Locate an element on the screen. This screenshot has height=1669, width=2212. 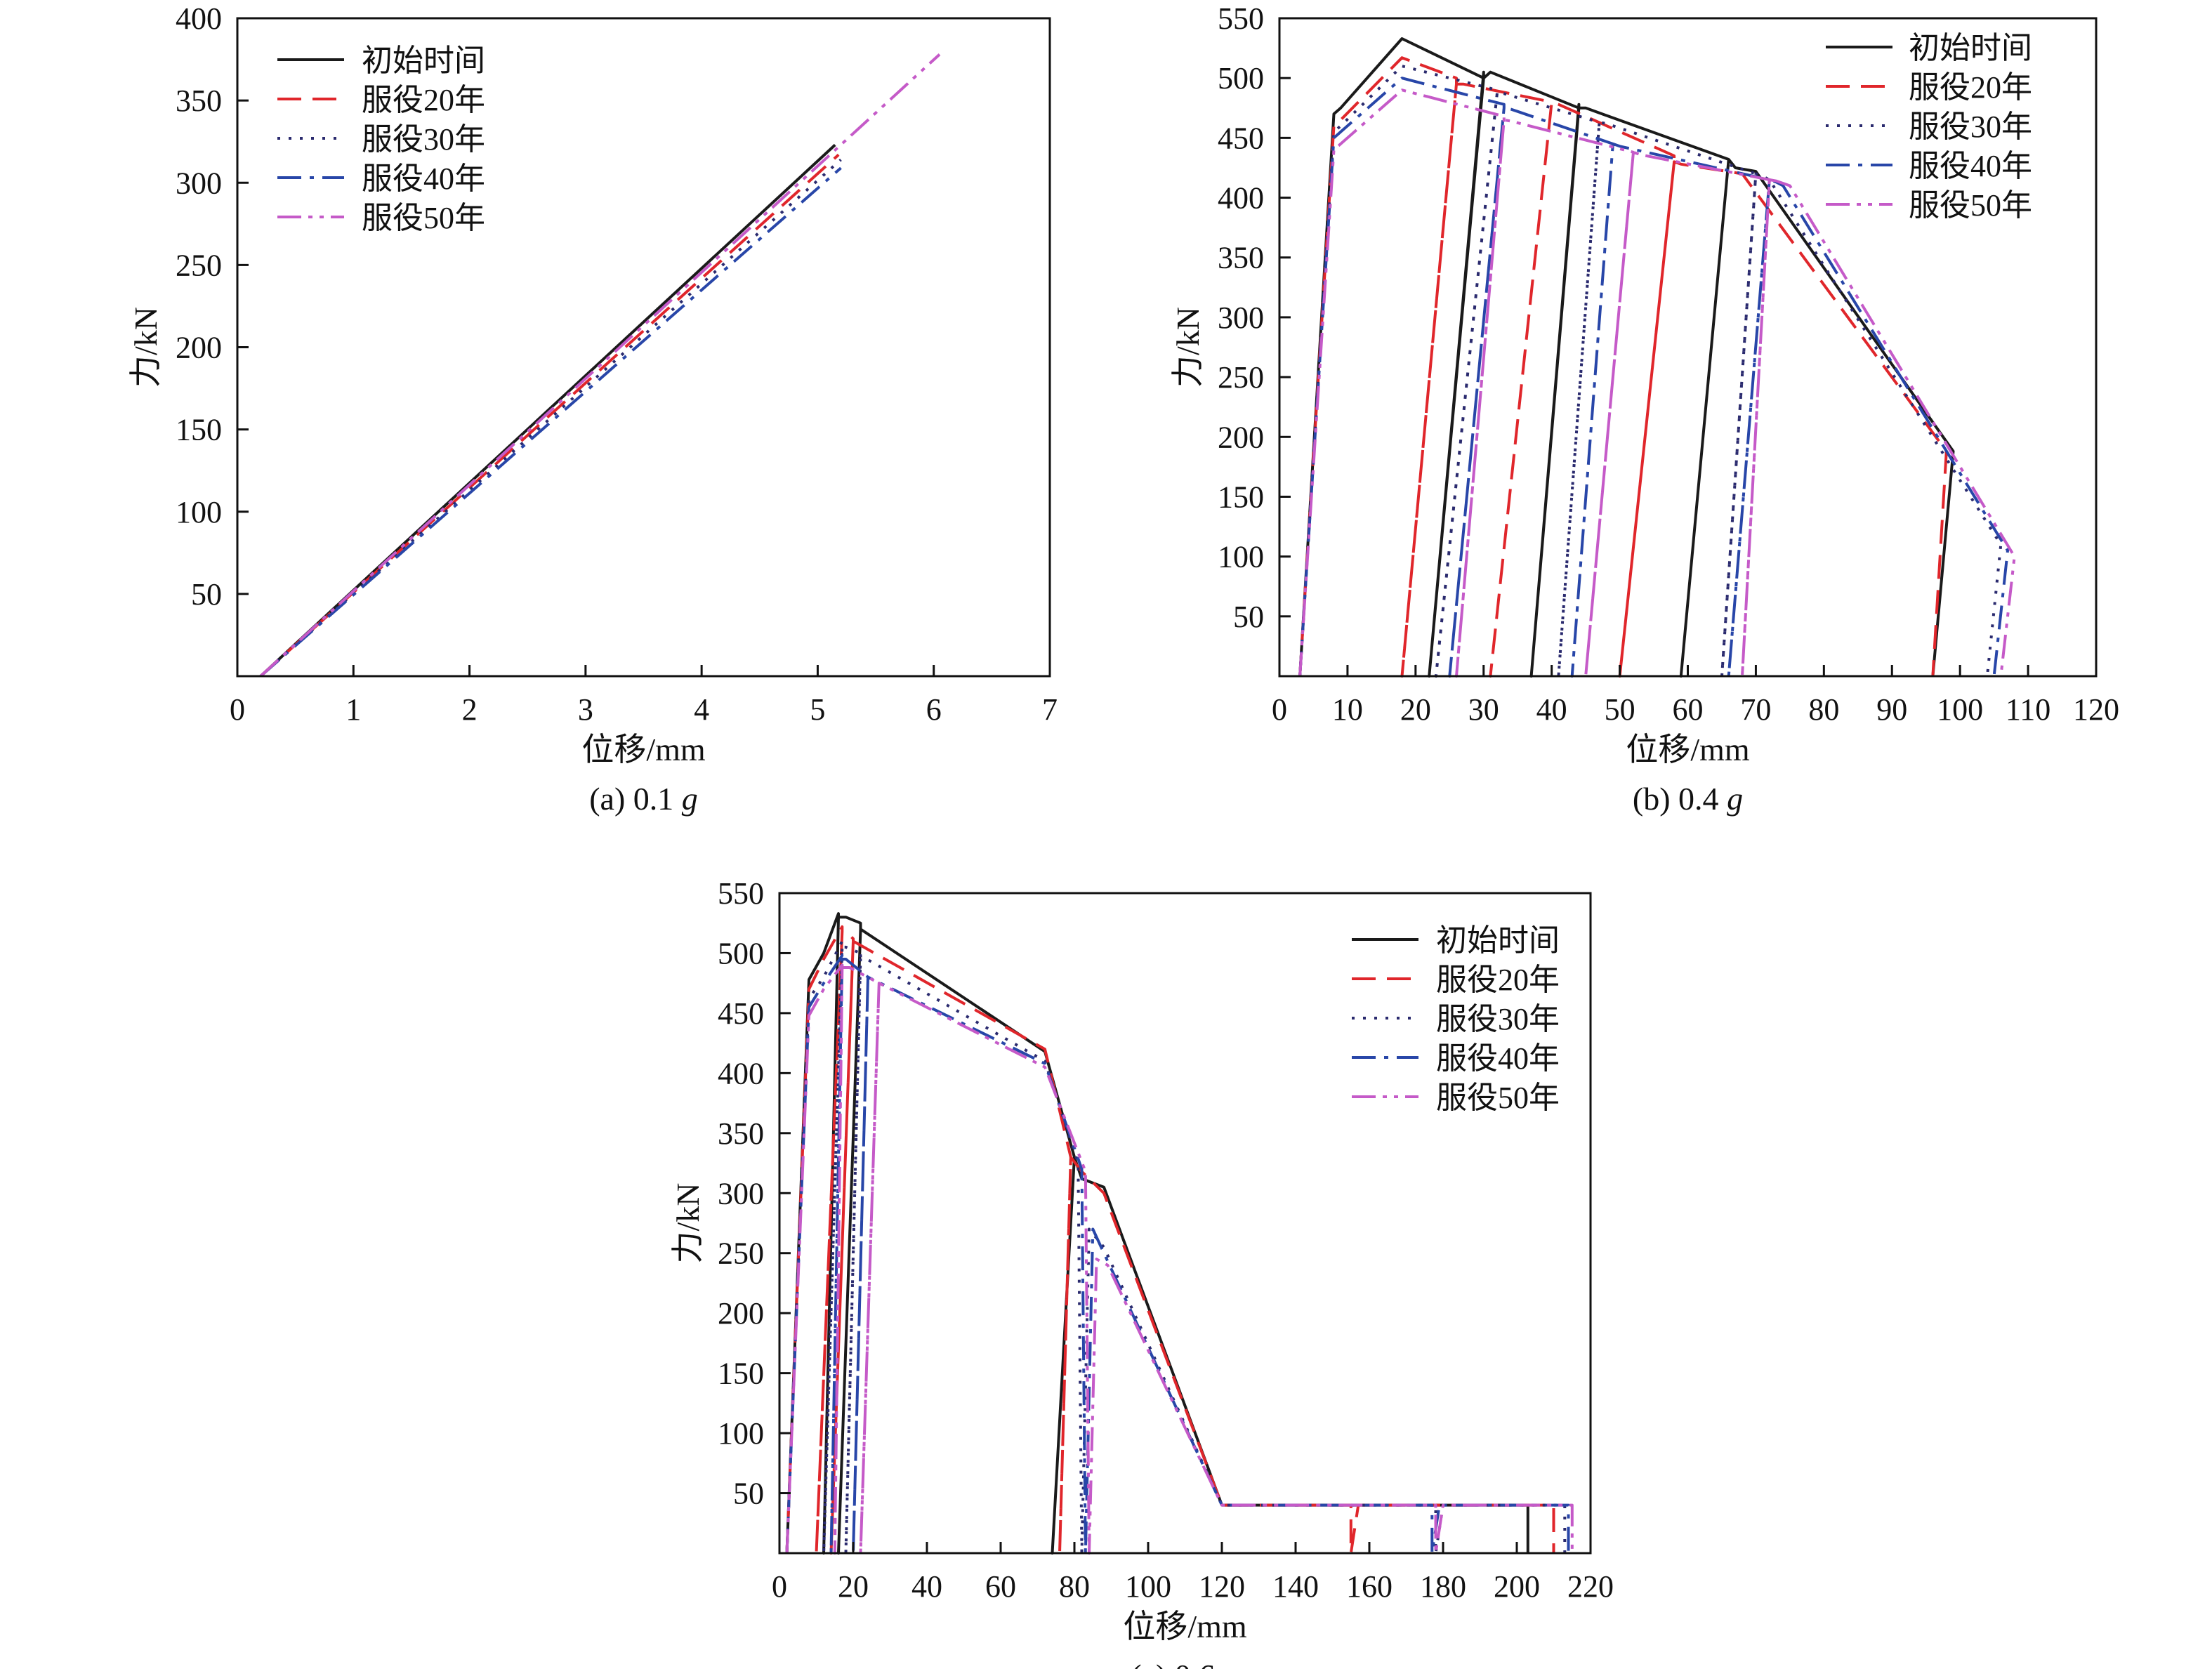
x-tick-label: 2 is located at coordinates (470, 709).